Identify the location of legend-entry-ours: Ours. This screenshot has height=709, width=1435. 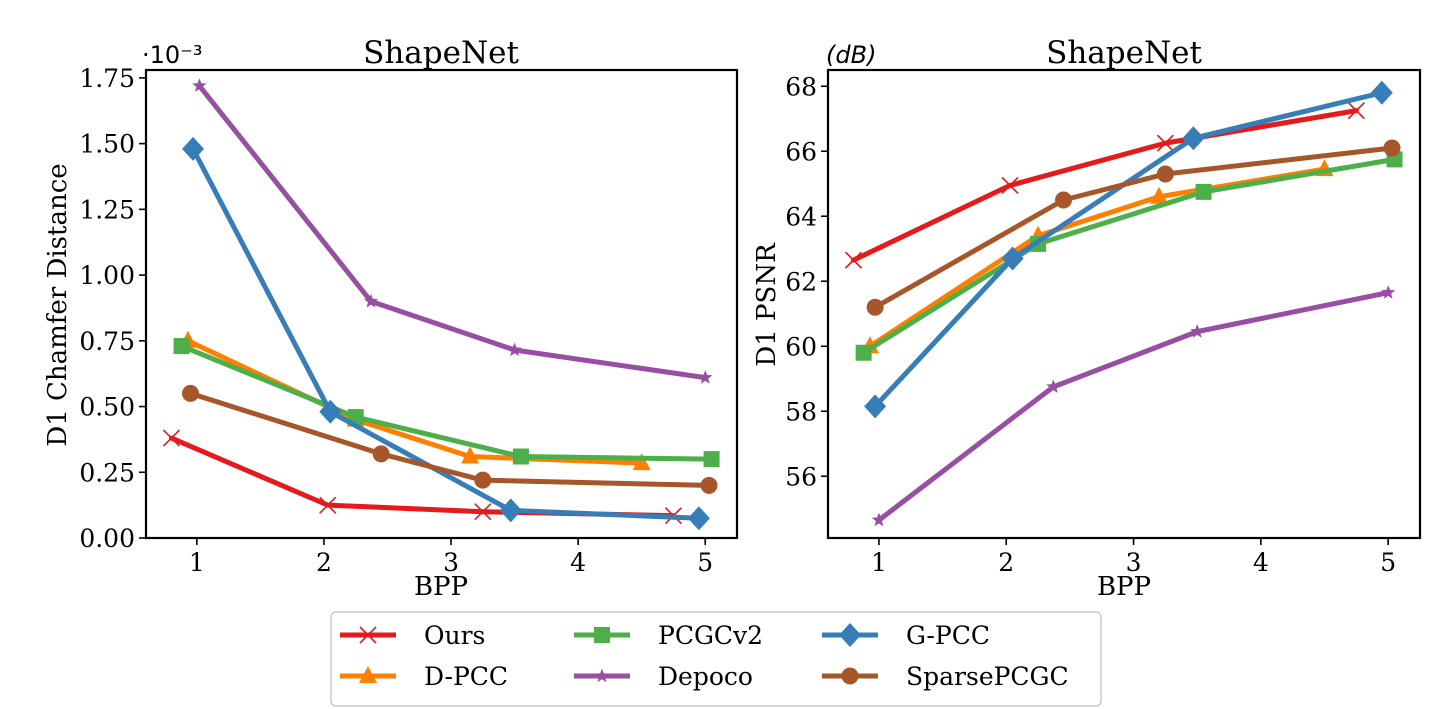
(412, 635).